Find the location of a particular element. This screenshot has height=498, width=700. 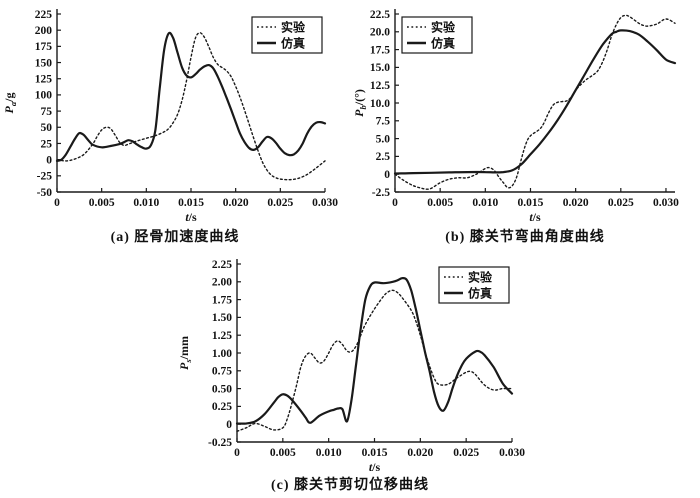

y-tick-label: 175 is located at coordinates (44, 47).